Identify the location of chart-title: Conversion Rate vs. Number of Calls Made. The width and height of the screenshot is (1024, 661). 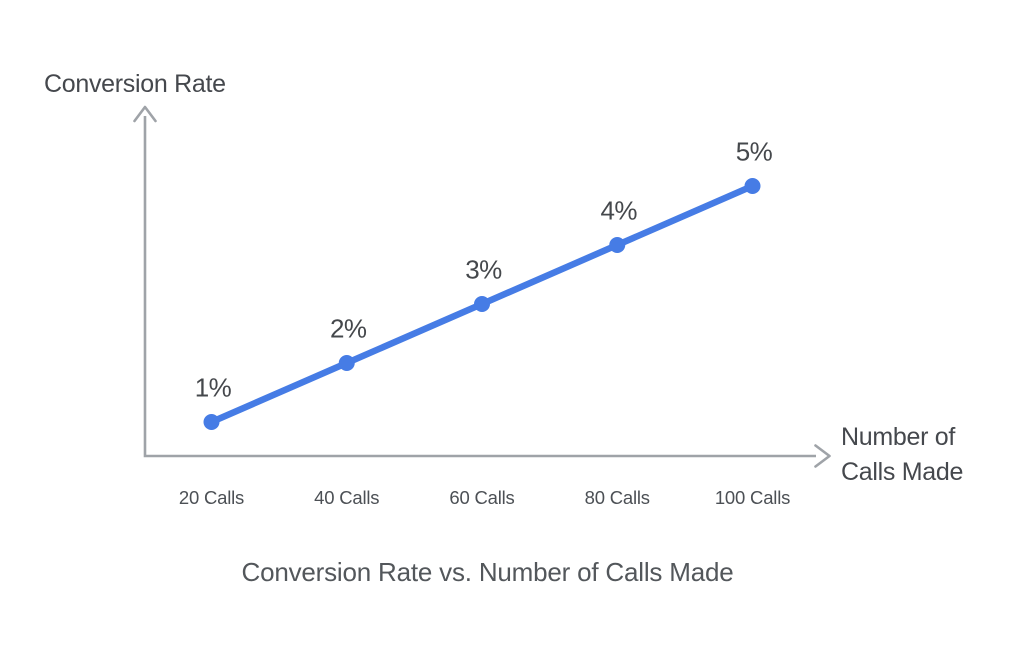
(487, 572).